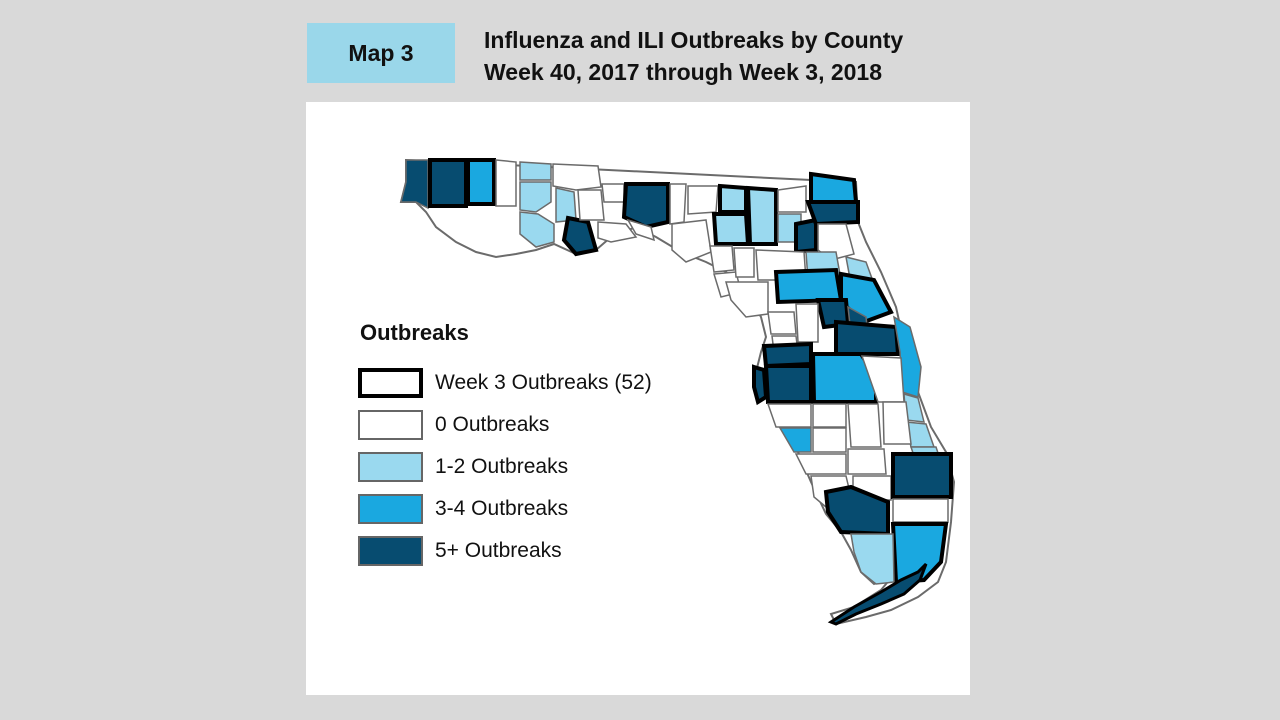 Image resolution: width=1280 pixels, height=720 pixels. I want to click on legend-swatch-week3, so click(390, 383).